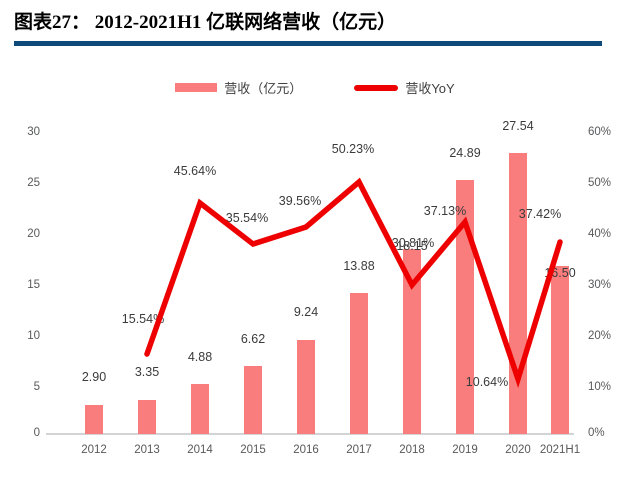 This screenshot has height=501, width=630. What do you see at coordinates (147, 417) in the screenshot?
I see `bar-2013` at bounding box center [147, 417].